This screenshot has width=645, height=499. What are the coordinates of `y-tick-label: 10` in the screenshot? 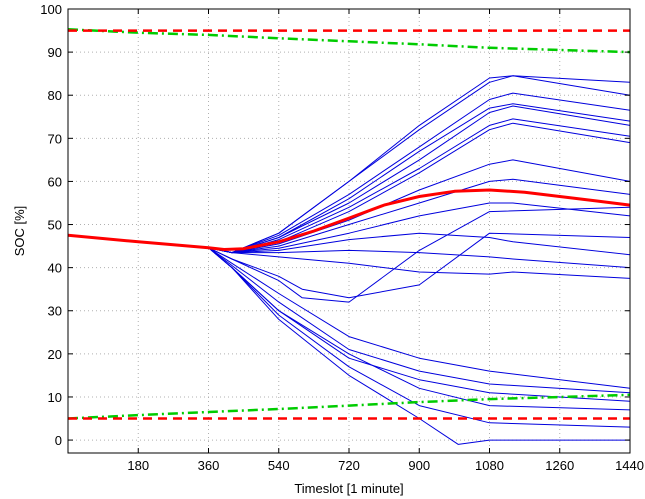 It's located at (55, 397).